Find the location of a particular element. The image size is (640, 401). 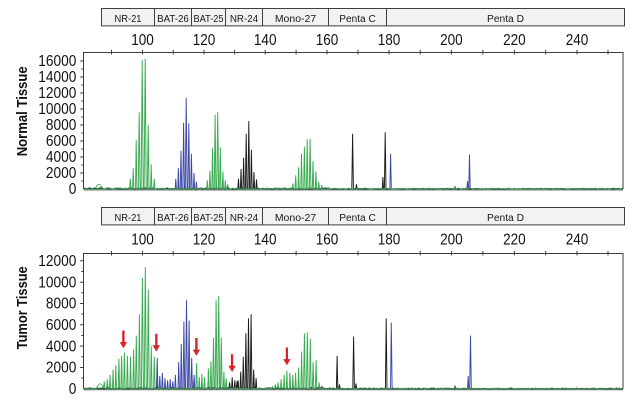

svg-text: Tumor Tissue is located at coordinates (22, 307).